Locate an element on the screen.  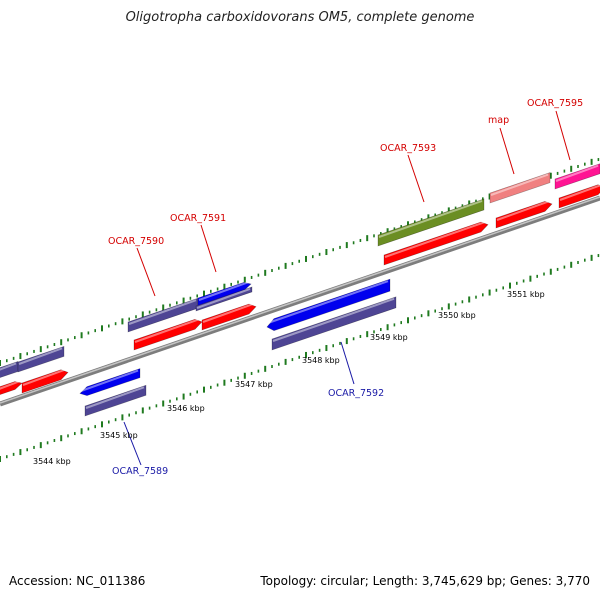
gene-feature-ocar-7591-base-shine is located at coordinates (223, 298).